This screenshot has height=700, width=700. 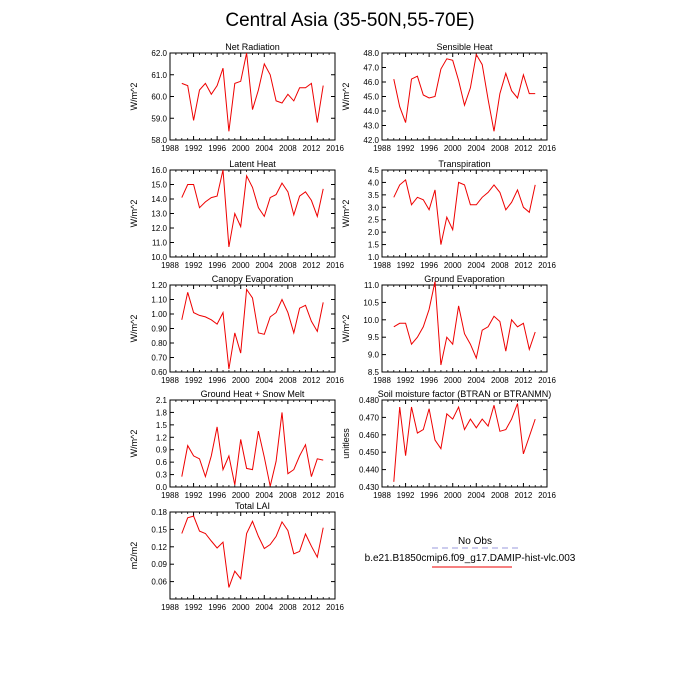 I want to click on panel-title: Sensible Heat, so click(x=464, y=47).